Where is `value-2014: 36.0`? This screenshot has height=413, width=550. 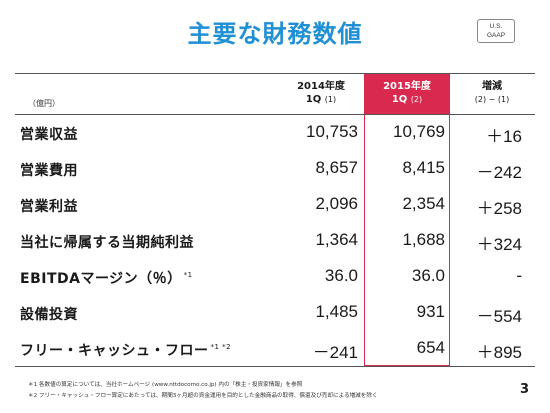
value-2014: 36.0 is located at coordinates (341, 275).